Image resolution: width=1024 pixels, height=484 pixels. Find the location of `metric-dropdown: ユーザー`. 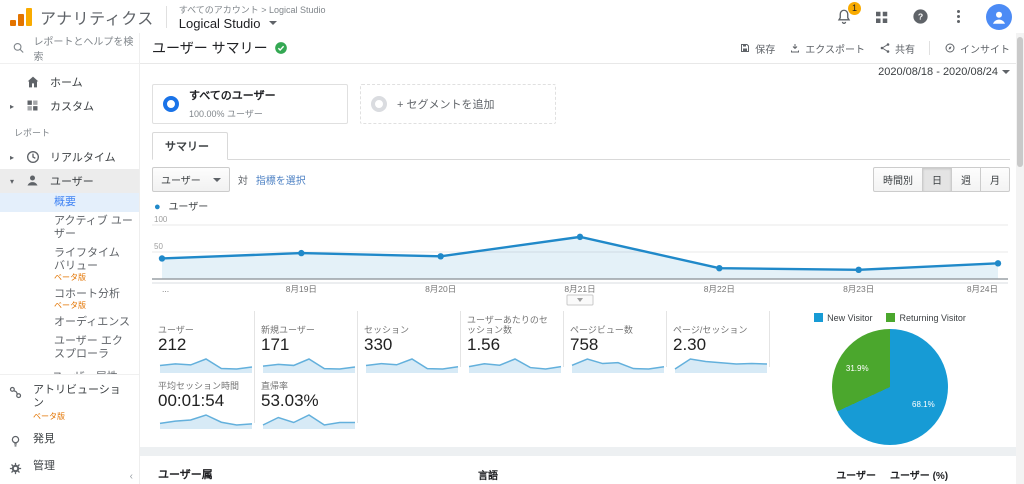

metric-dropdown: ユーザー is located at coordinates (191, 179).